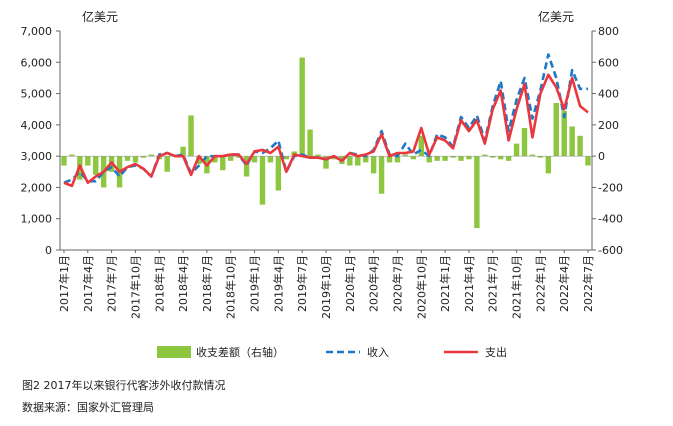 The width and height of the screenshot is (673, 426). Describe the element at coordinates (350, 283) in the screenshot. I see `x-tick-label: 2020年1月` at that location.